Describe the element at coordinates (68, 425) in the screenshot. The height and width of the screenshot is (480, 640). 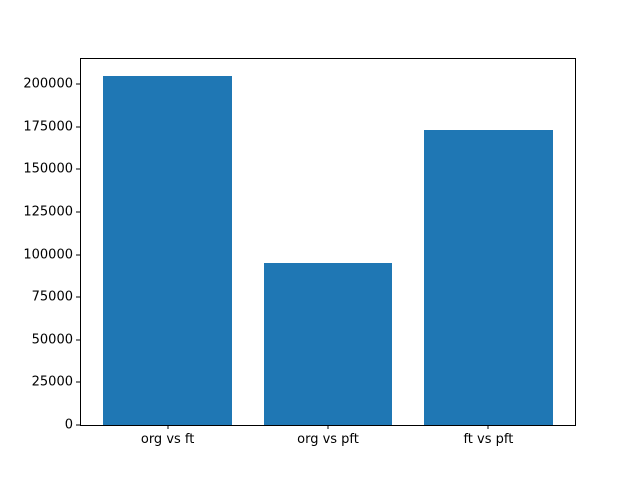
I see `y-axis-tick-label: 0` at that location.